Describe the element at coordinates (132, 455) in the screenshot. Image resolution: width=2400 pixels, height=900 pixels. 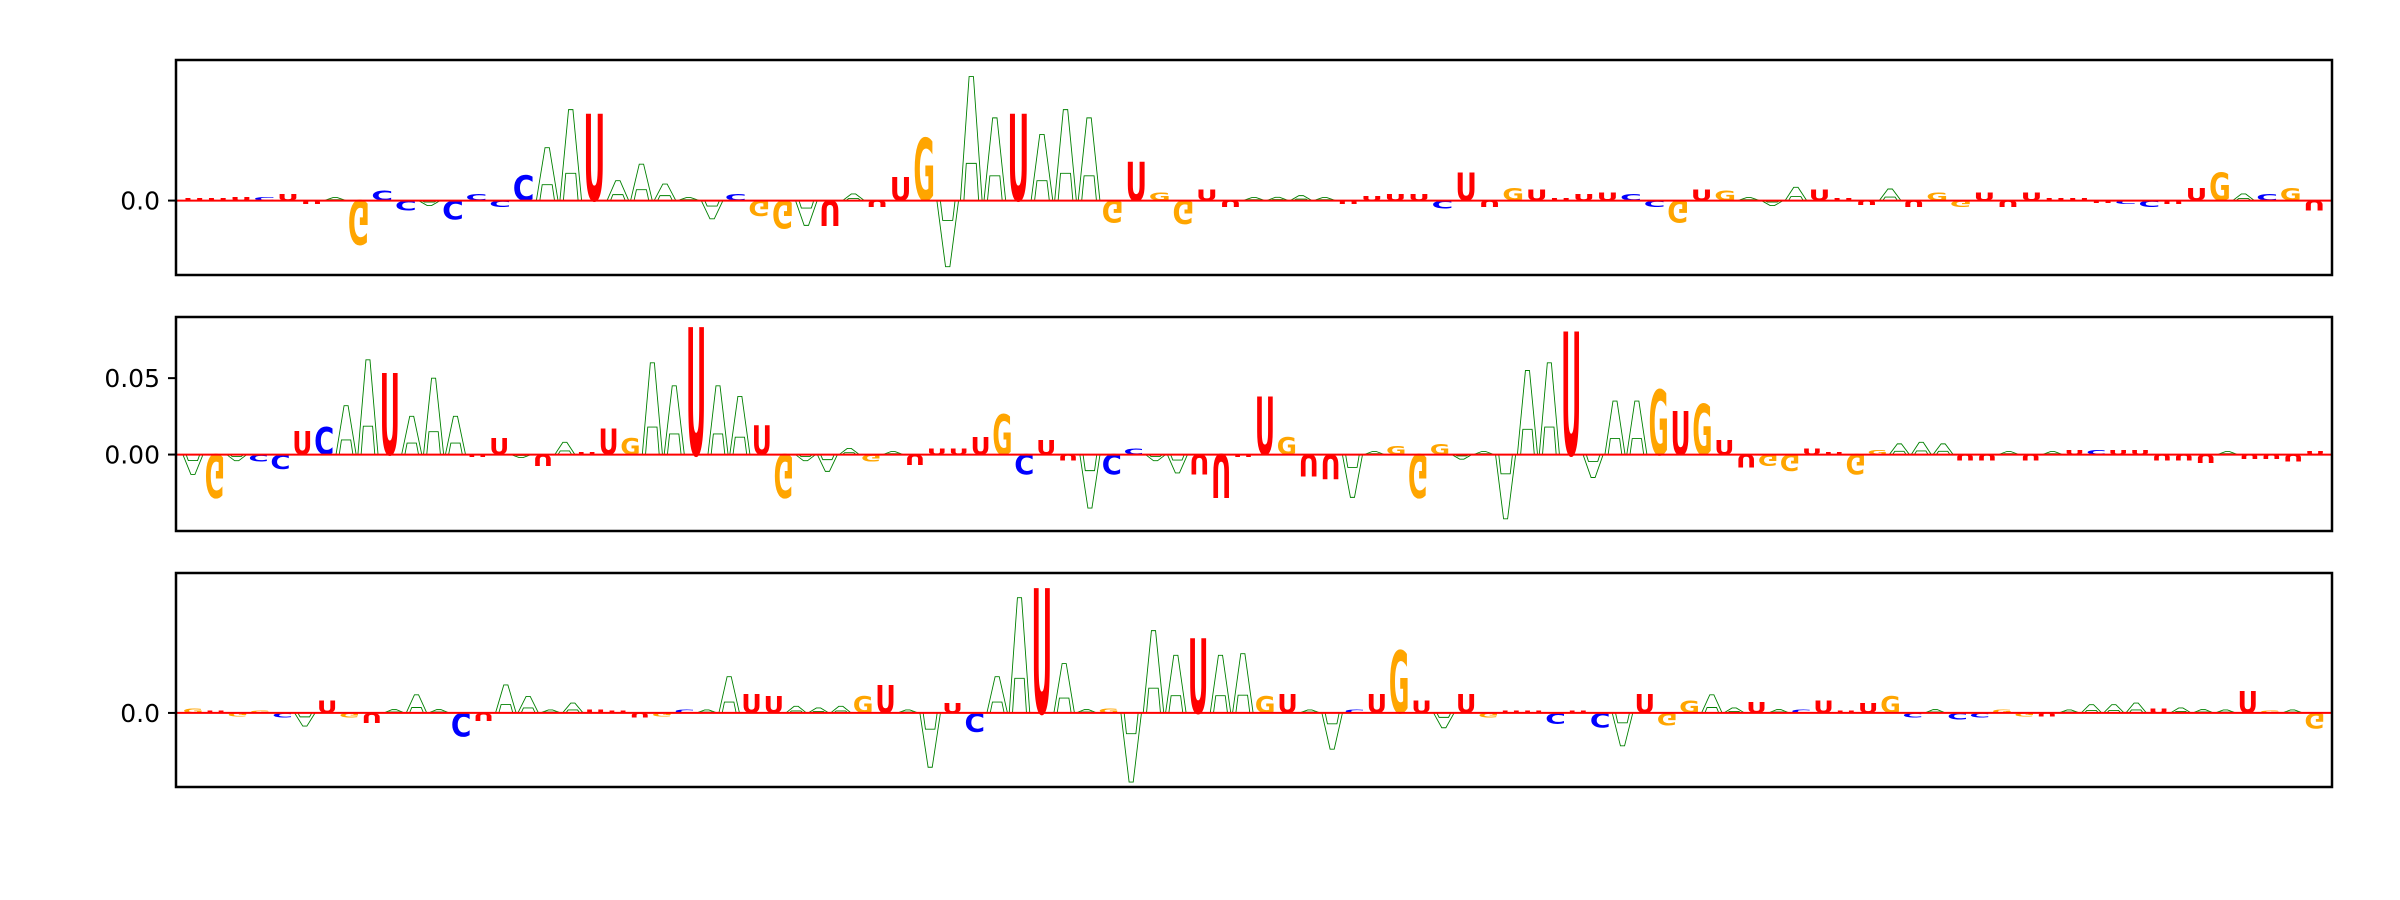
I see `y-tick-label: 0.00` at that location.